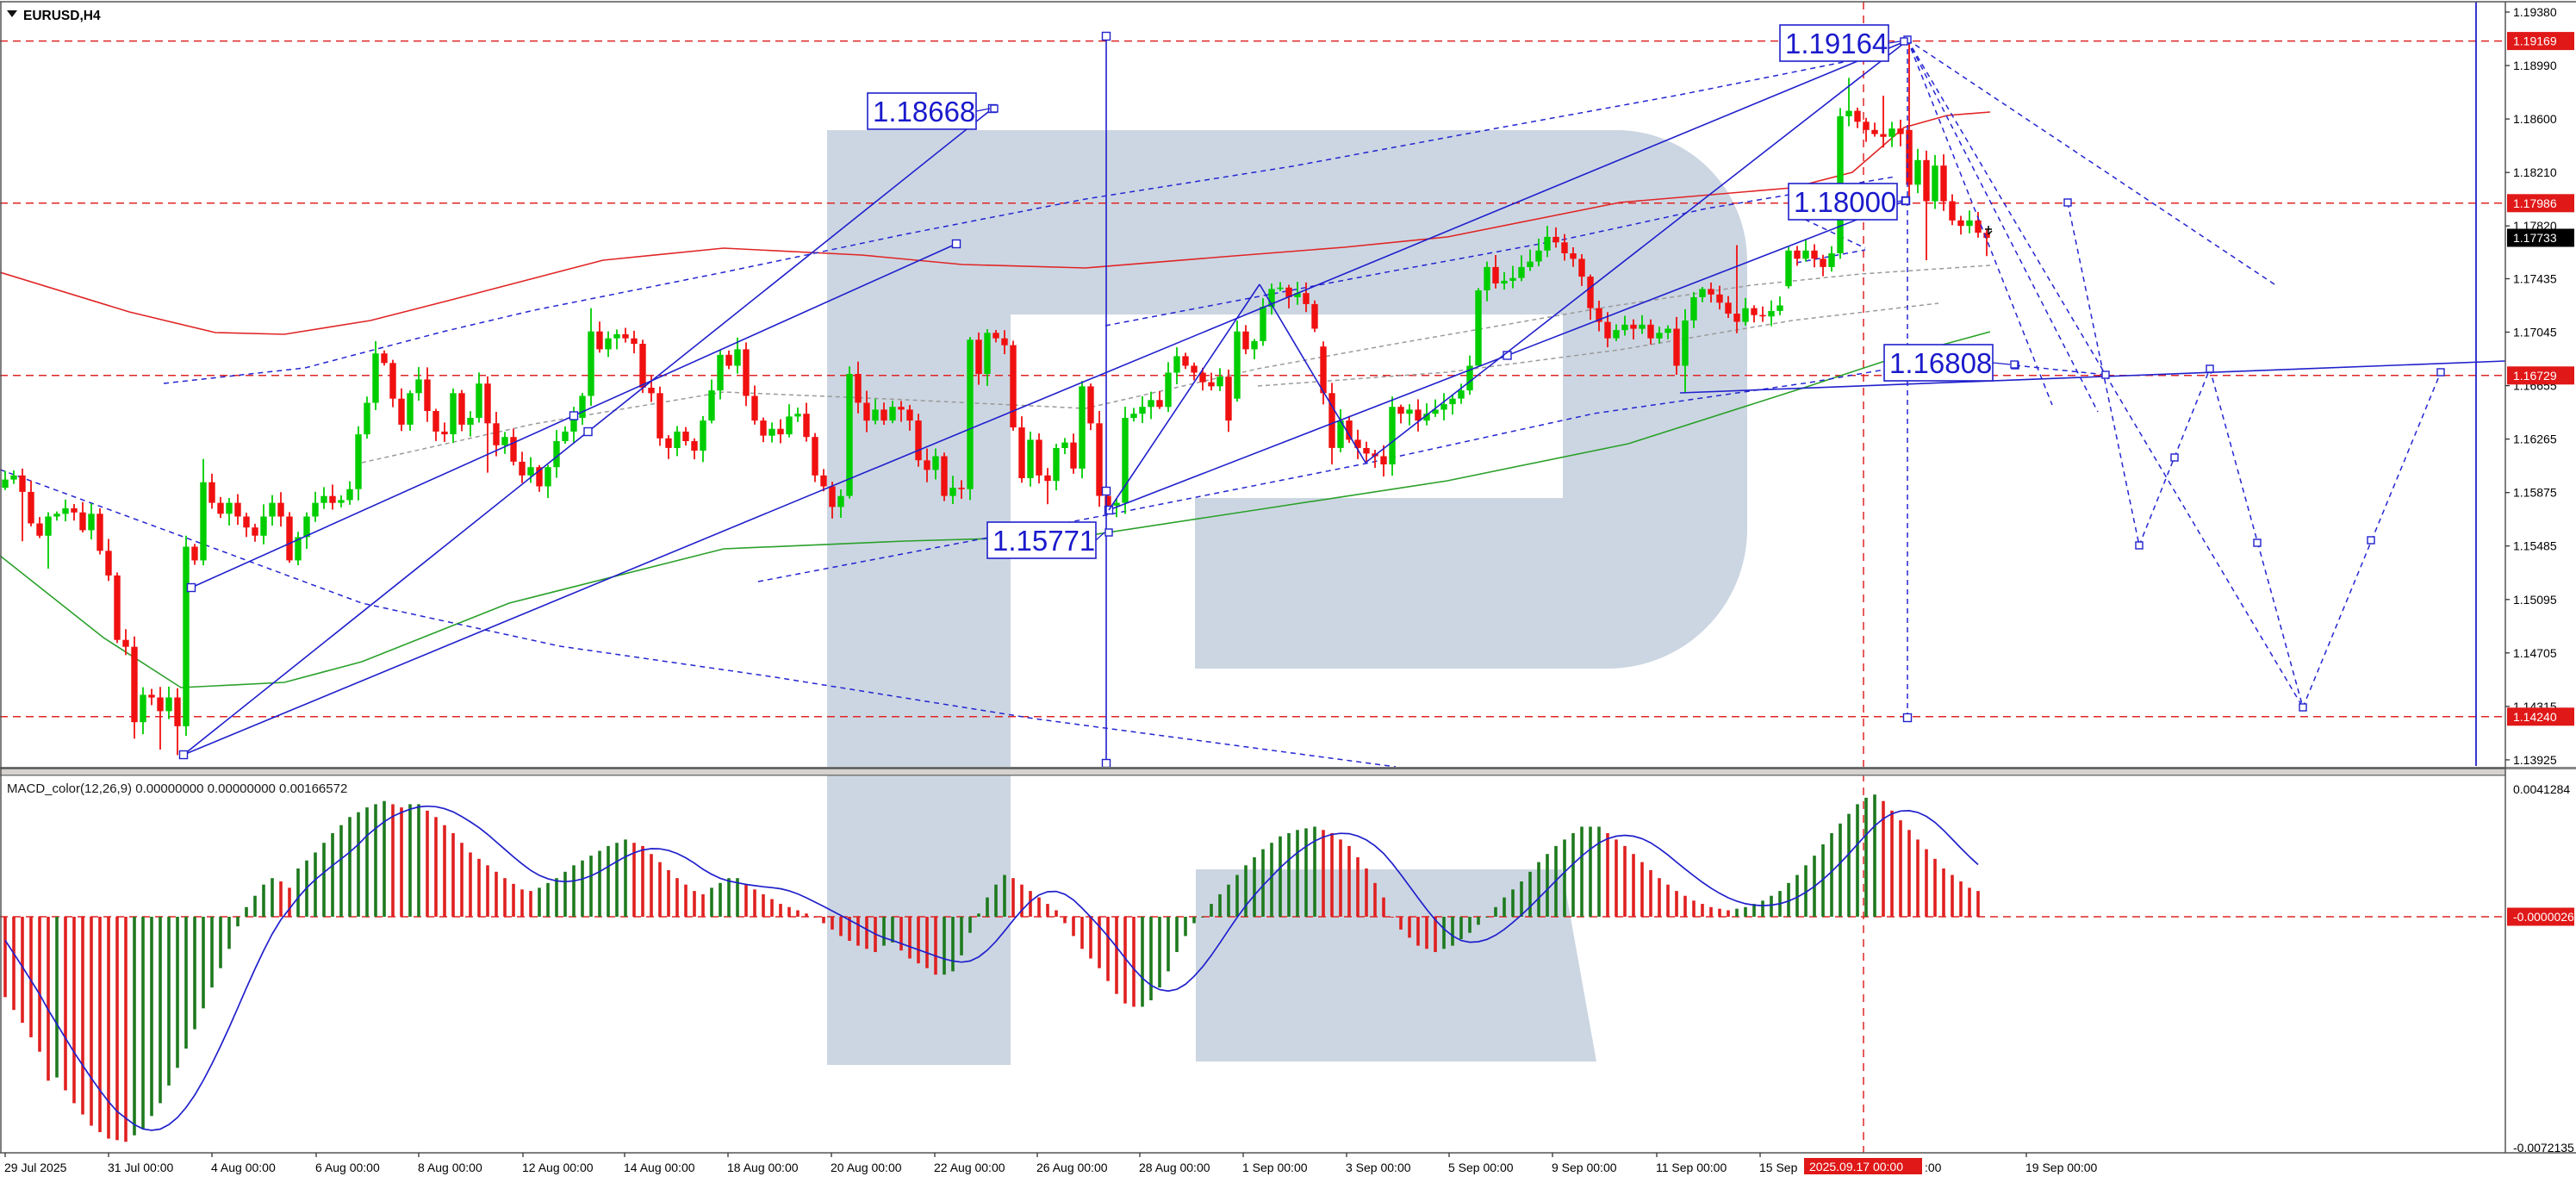 The image size is (2576, 1189). I want to click on svg-text: 1.13925, so click(2535, 760).